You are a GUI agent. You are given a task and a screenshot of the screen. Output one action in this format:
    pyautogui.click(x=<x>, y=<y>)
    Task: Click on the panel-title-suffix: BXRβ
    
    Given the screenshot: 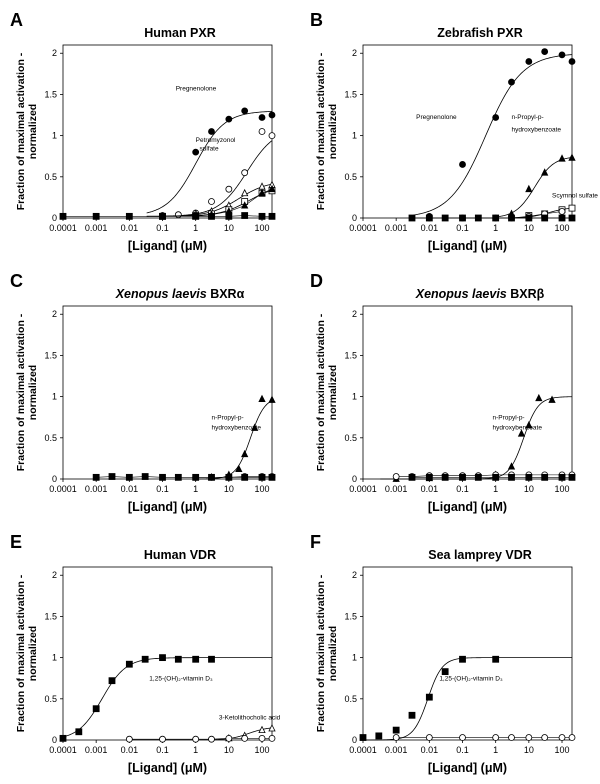 What is the action you would take?
    pyautogui.click(x=525, y=294)
    